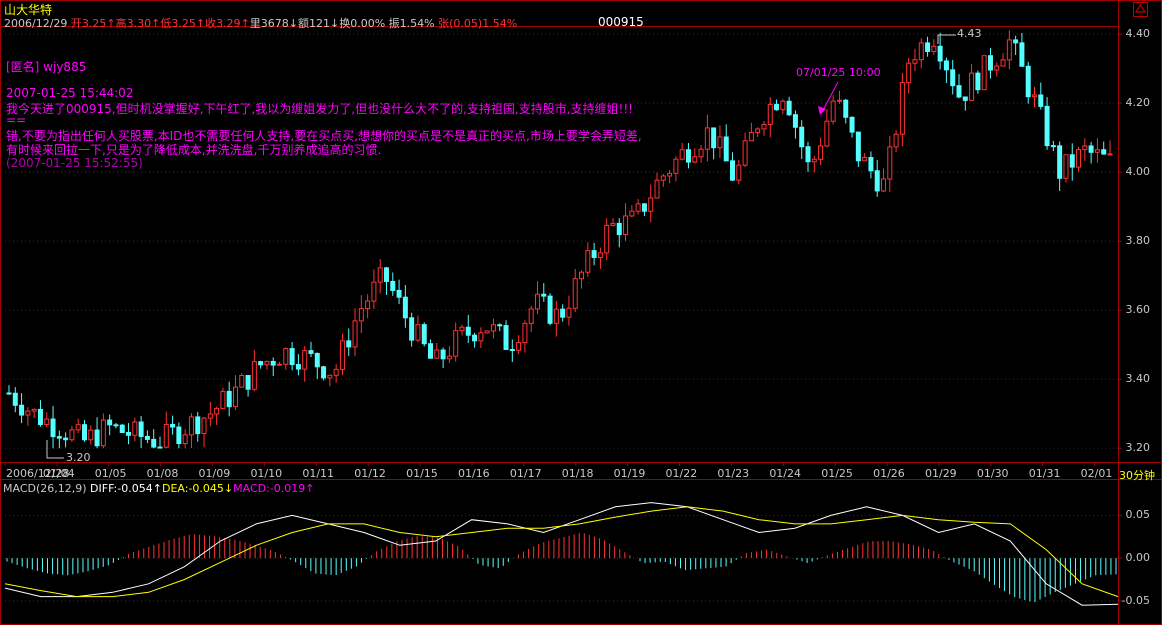 The height and width of the screenshot is (625, 1162). Describe the element at coordinates (830, 97) in the screenshot. I see `marker-arrow-line` at that location.